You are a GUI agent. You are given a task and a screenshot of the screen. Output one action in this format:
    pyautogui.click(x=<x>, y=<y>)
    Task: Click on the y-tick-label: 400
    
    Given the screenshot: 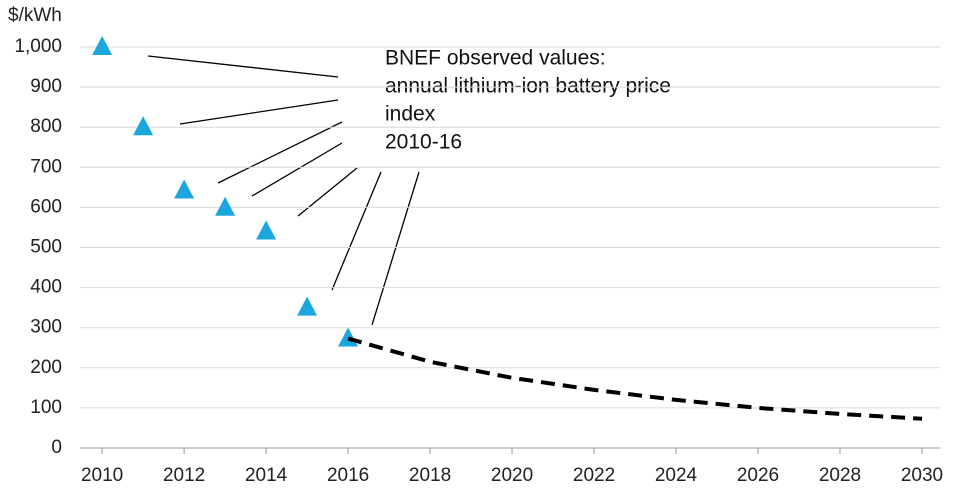 What is the action you would take?
    pyautogui.click(x=46, y=287)
    